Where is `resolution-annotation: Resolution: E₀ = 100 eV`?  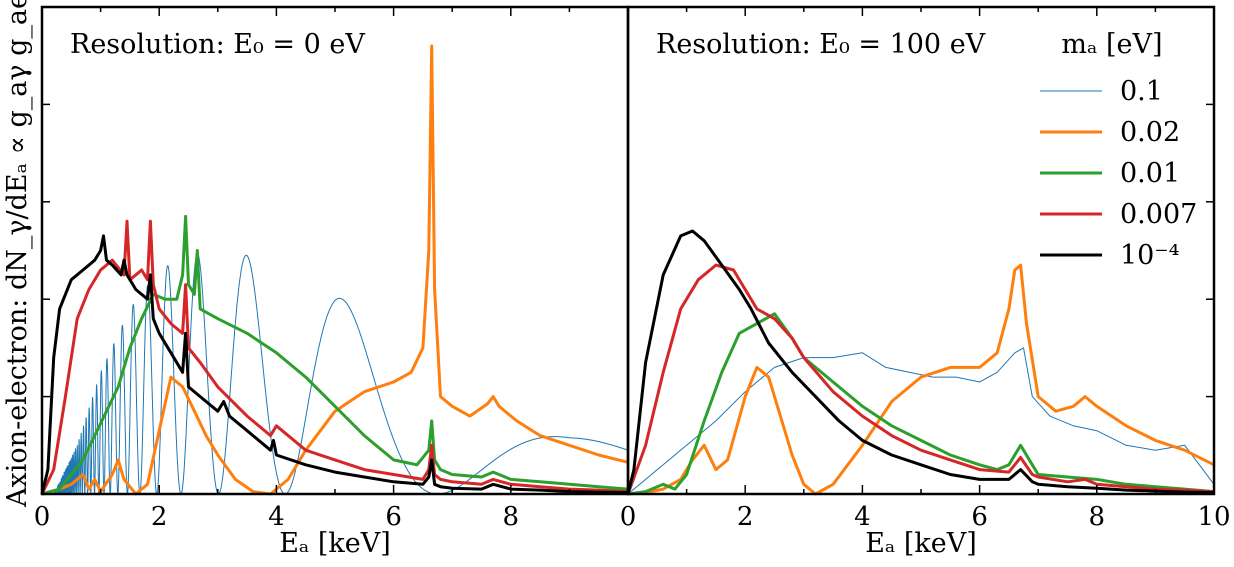
resolution-annotation: Resolution: E₀ = 100 eV is located at coordinates (821, 44).